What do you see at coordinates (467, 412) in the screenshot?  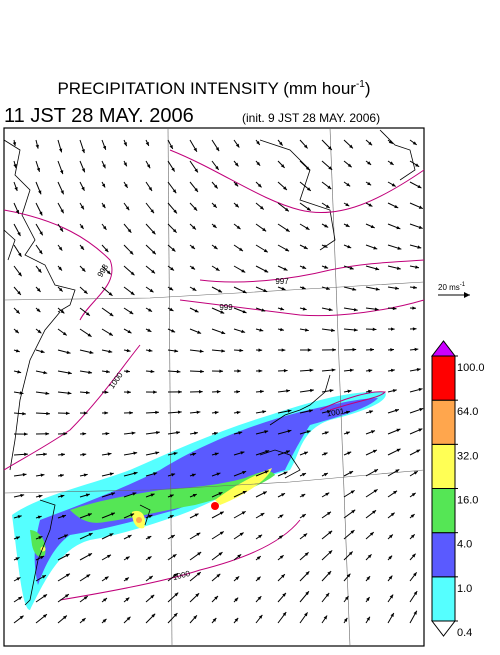 I see `colorbar-label: 64.0` at bounding box center [467, 412].